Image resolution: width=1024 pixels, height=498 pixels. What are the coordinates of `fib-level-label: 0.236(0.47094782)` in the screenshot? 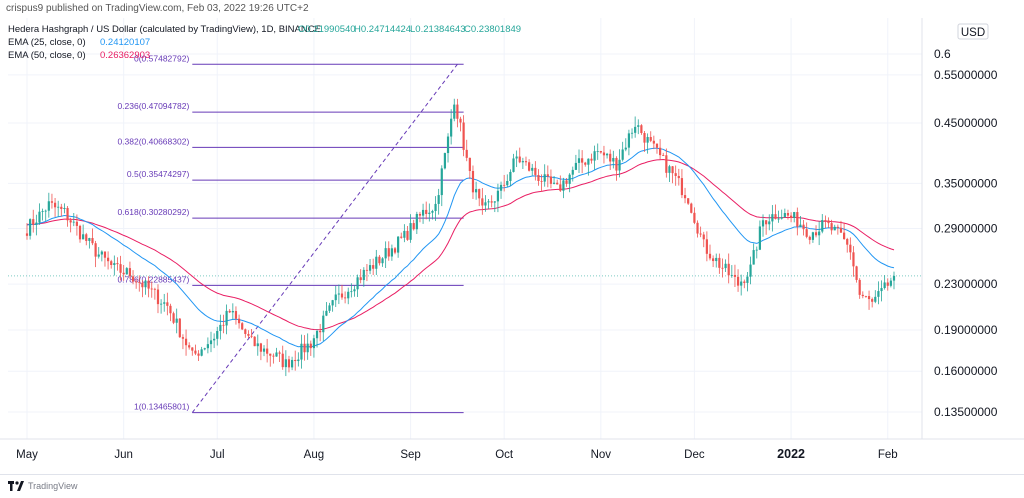 It's located at (153, 106).